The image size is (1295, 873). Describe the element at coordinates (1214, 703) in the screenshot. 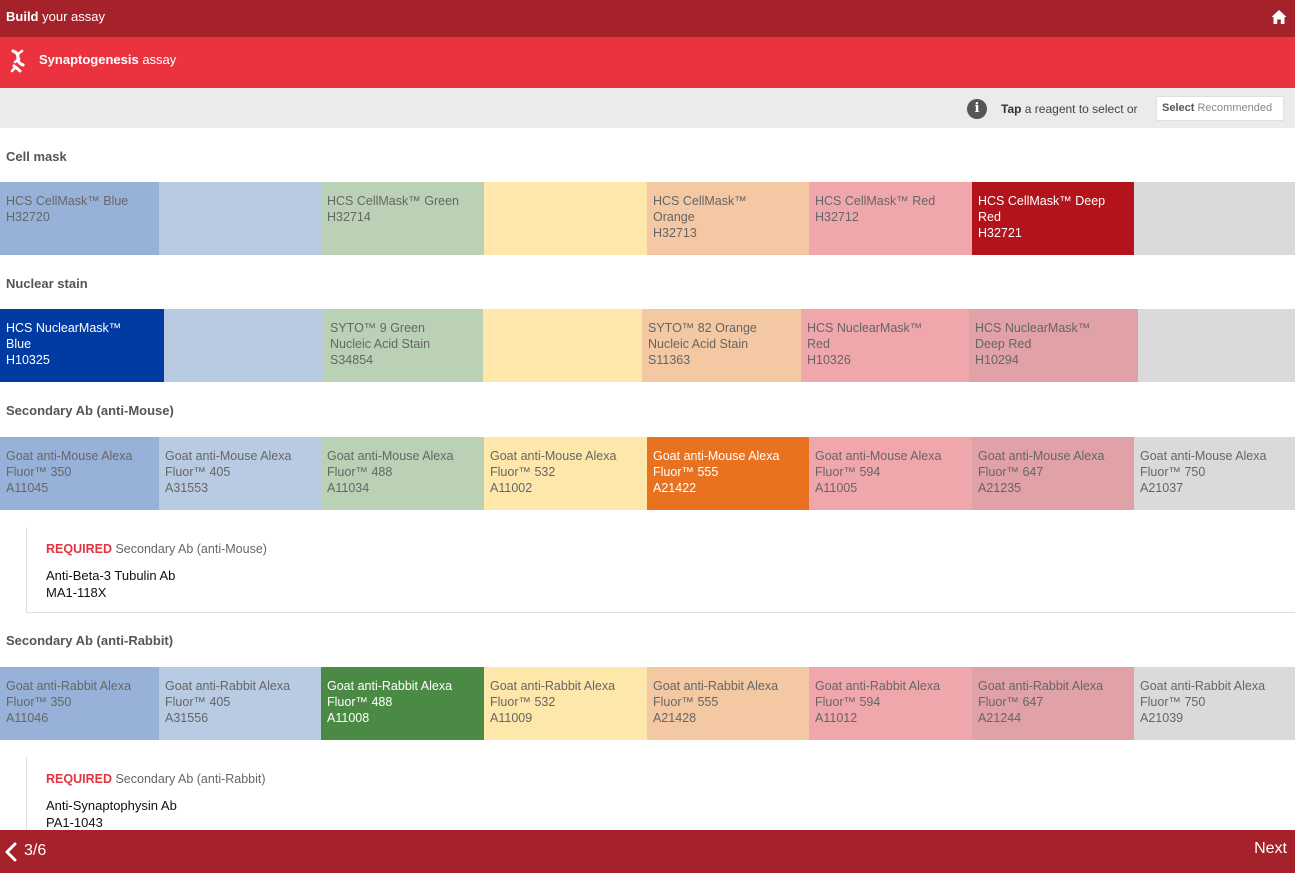

I see `reagent-tile: Goat anti-Rabbit Alexa Fluor™ 750 A21039` at that location.